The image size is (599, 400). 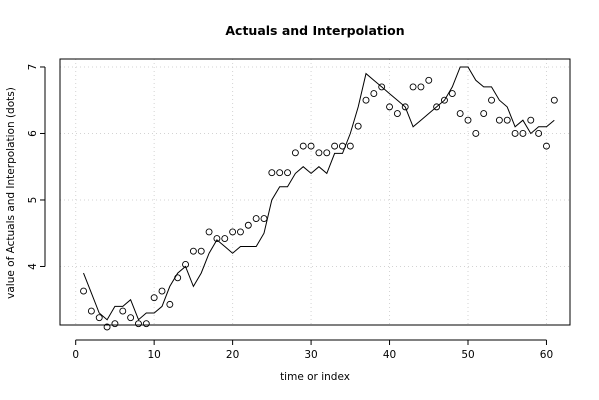 What do you see at coordinates (153, 355) in the screenshot?
I see `x-tick-label-1: 10` at bounding box center [153, 355].